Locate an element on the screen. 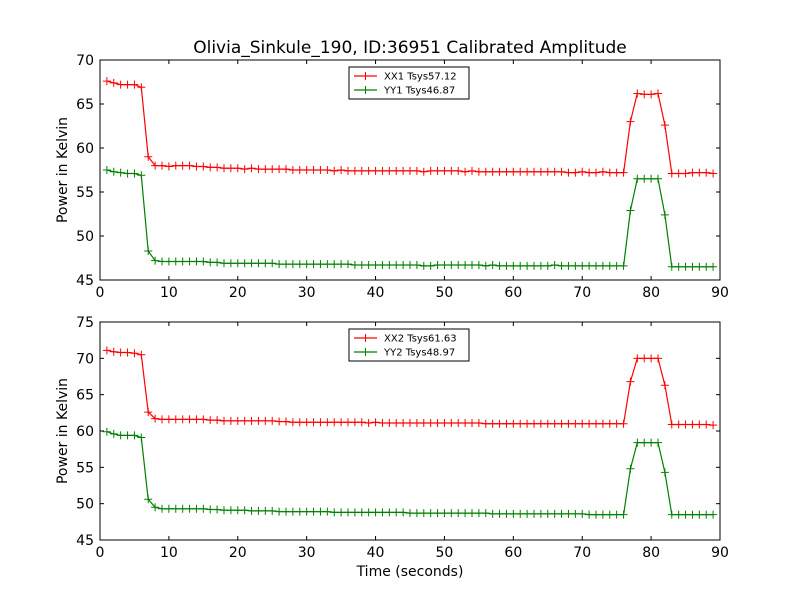 The image size is (800, 600). y-tick-label: 70 is located at coordinates (85, 359).